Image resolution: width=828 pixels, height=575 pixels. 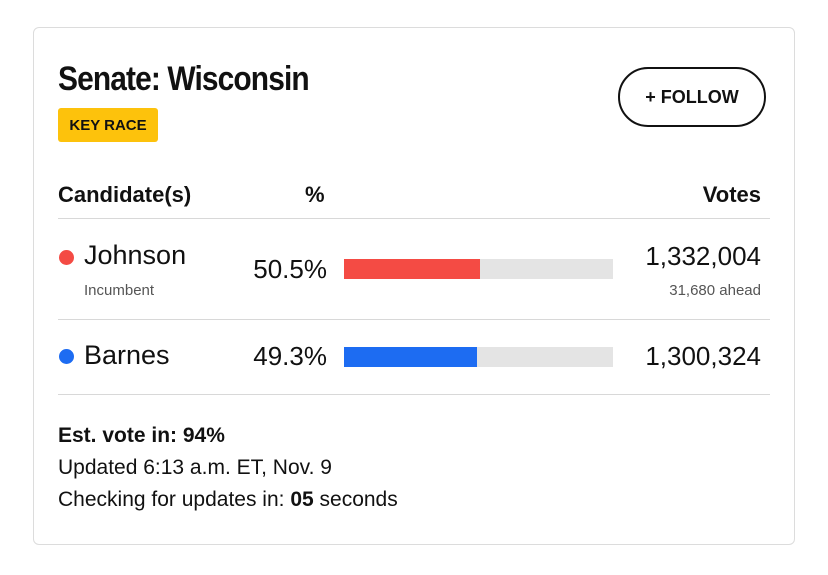 What do you see at coordinates (184, 79) in the screenshot?
I see `title: Senate: Wisconsin` at bounding box center [184, 79].